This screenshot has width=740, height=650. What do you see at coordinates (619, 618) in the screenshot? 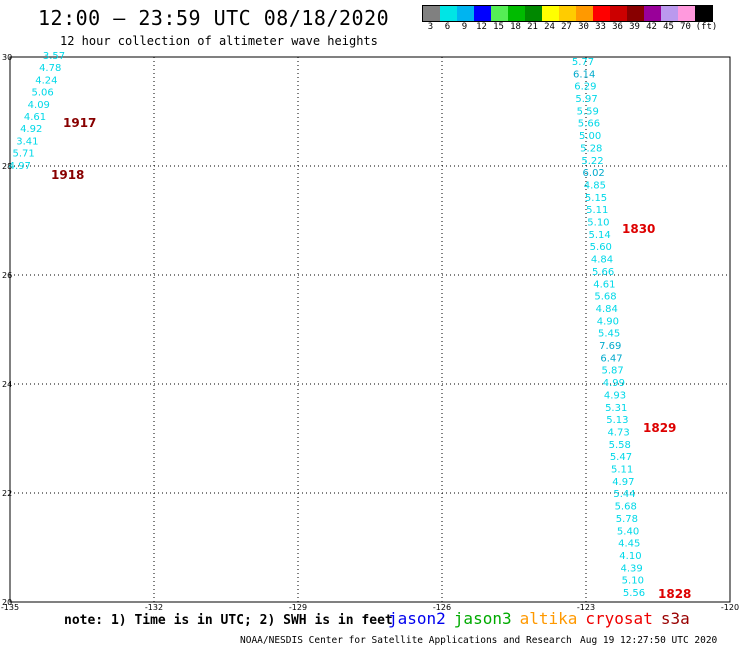
I see `satellite-legend-item: cryosat` at bounding box center [619, 618].